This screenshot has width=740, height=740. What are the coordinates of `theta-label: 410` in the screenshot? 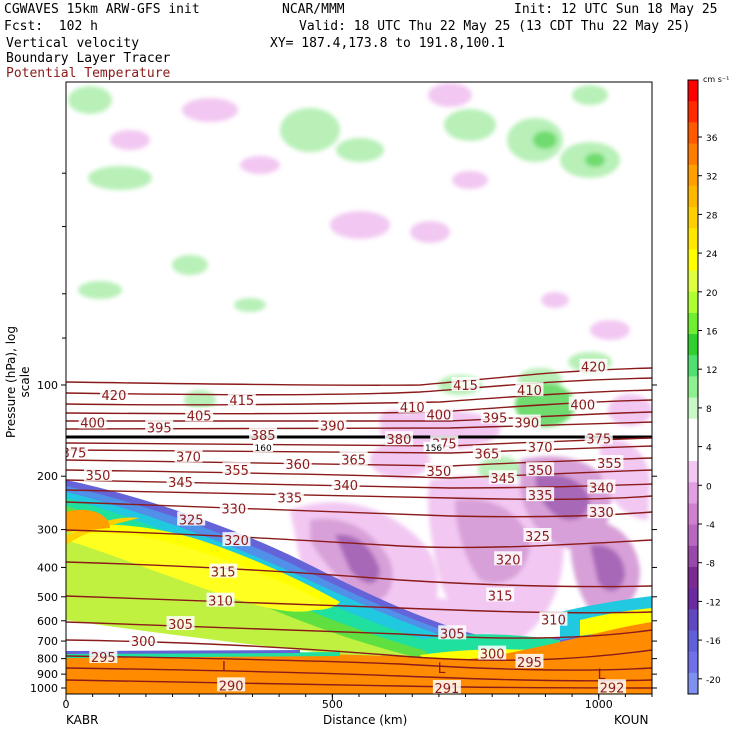 It's located at (412, 408).